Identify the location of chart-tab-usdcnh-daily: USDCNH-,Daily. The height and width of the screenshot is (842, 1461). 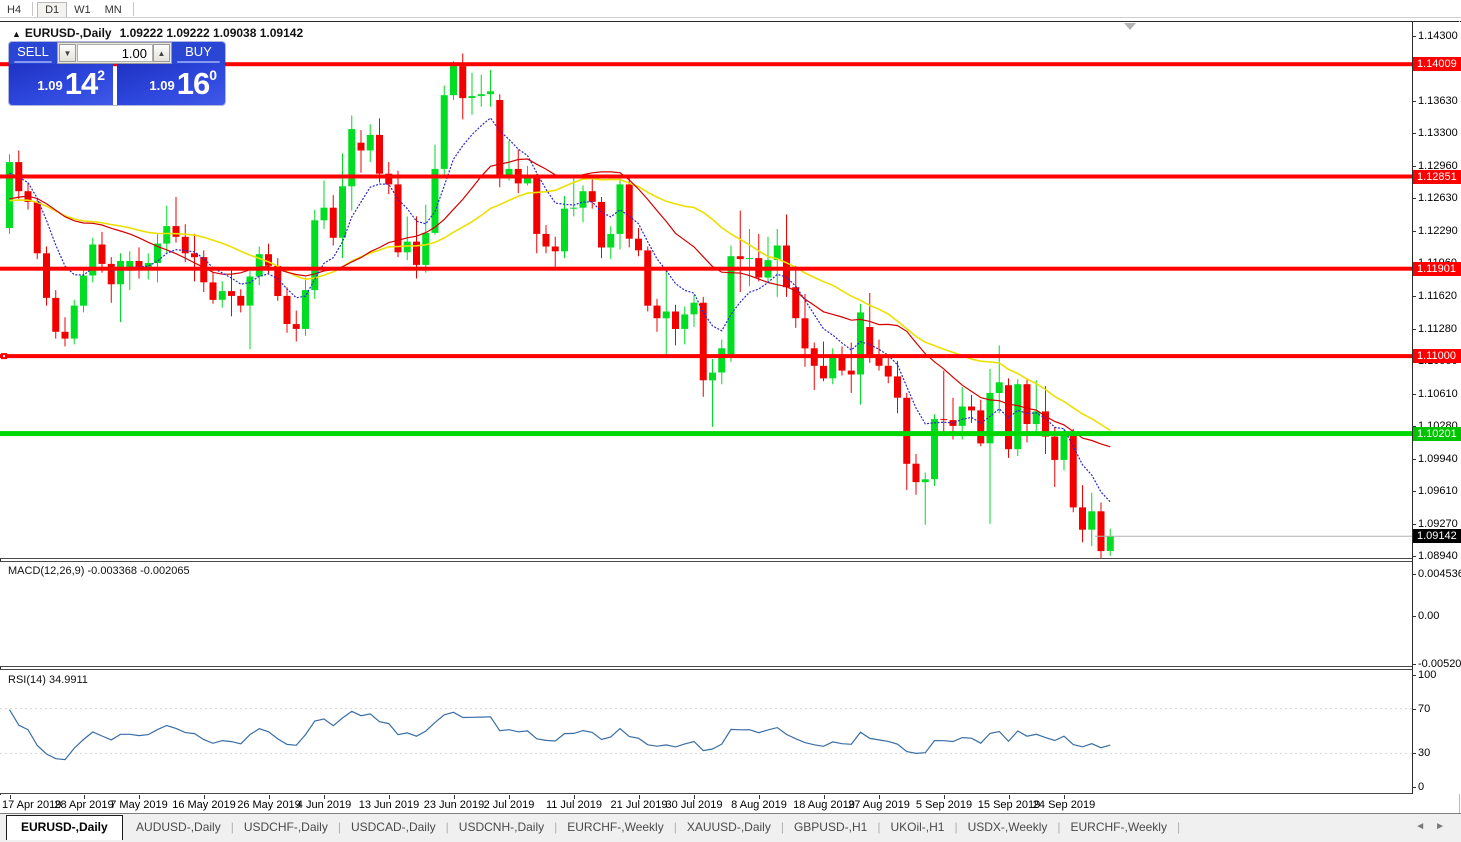
(501, 827).